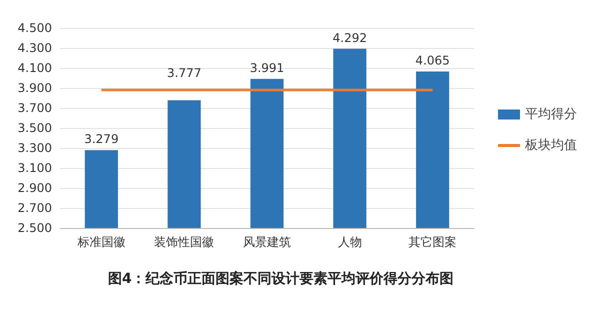 The image size is (600, 321). What do you see at coordinates (35, 88) in the screenshot?
I see `y-tick-label: 3.900` at bounding box center [35, 88].